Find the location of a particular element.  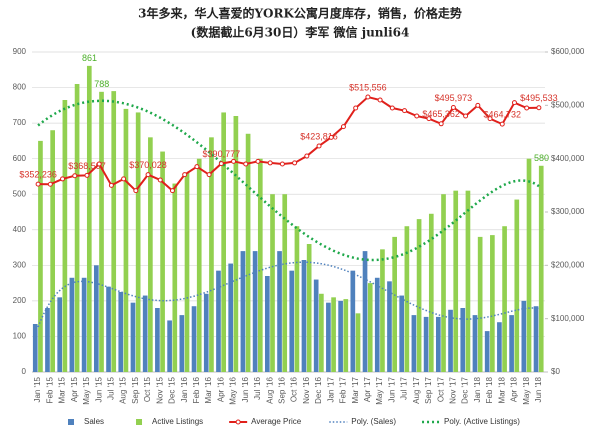

y2-tick-label: $400,000 is located at coordinates (568, 158).